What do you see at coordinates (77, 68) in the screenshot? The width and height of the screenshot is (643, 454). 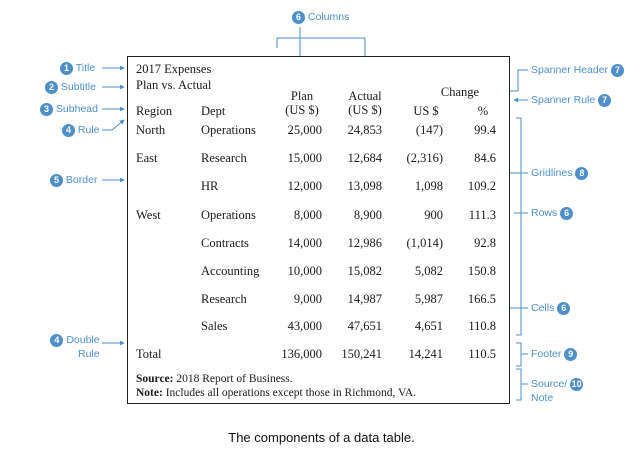 I see `annotation-title: 1 Title` at bounding box center [77, 68].